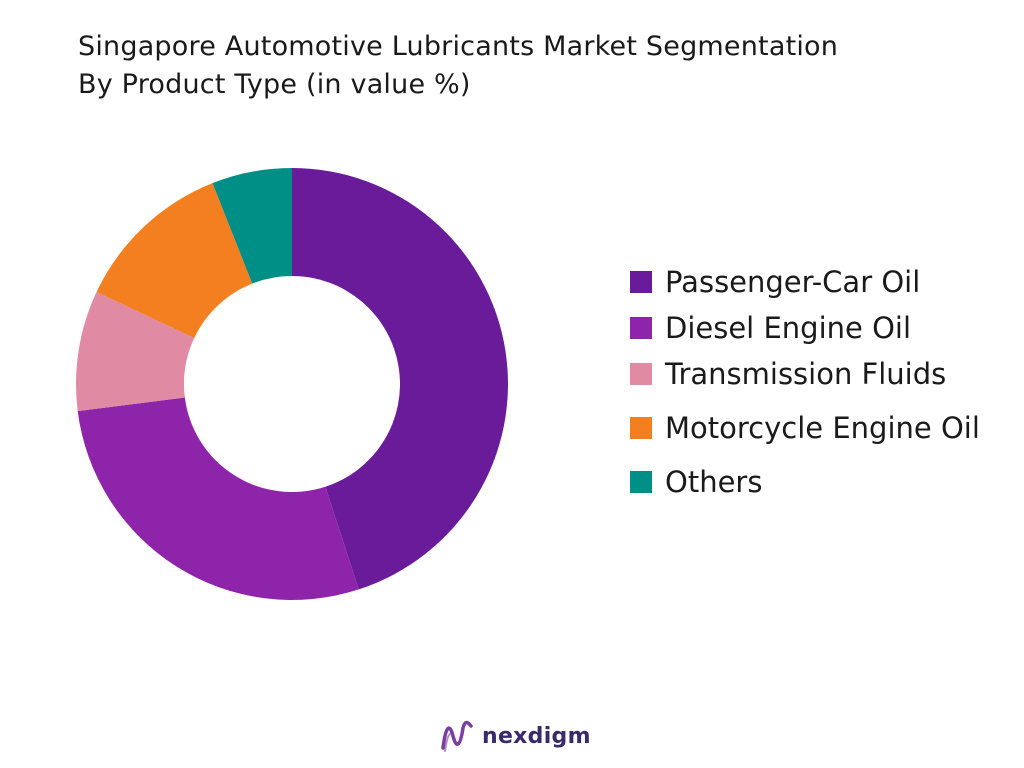 The width and height of the screenshot is (1024, 768). I want to click on chart-subtitle: By Product Type (in value %), so click(274, 84).